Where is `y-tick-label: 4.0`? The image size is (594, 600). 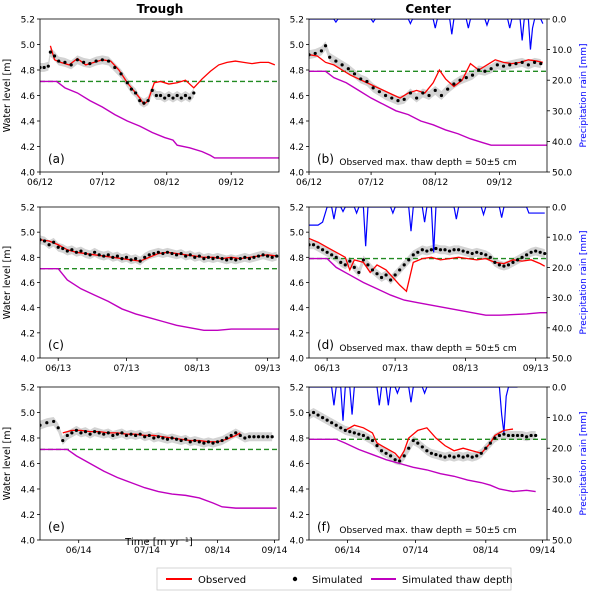
y-tick-label: 4.0 is located at coordinates (28, 542).